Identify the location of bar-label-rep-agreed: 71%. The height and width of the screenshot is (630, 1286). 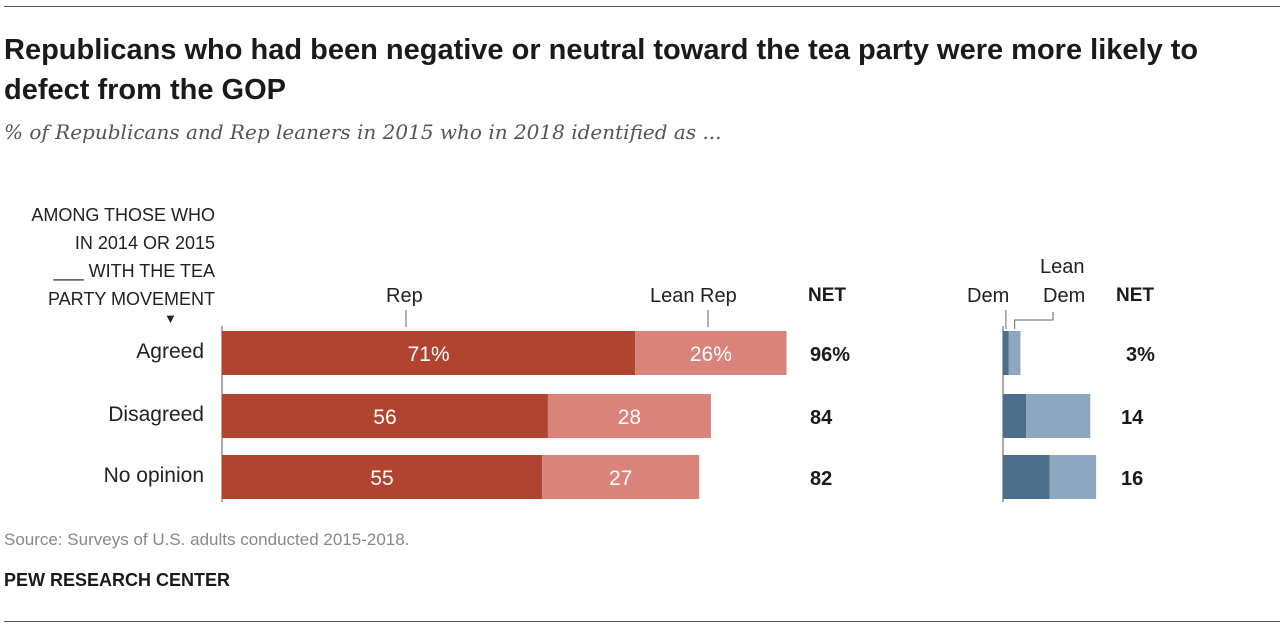
(429, 354).